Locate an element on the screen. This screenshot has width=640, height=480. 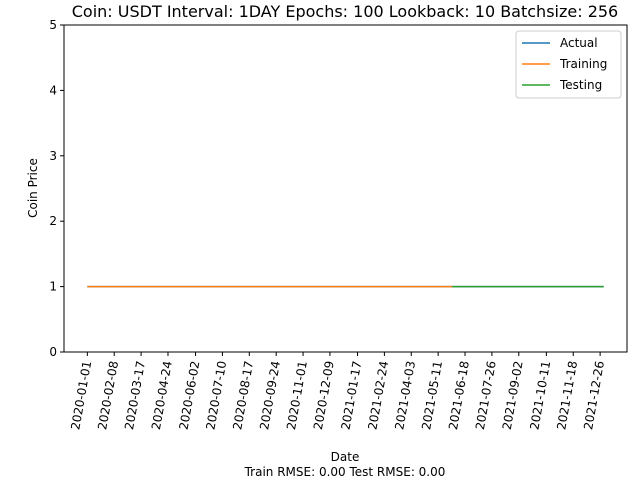
x-tick-label: 2021-04-03 is located at coordinates (405, 395).